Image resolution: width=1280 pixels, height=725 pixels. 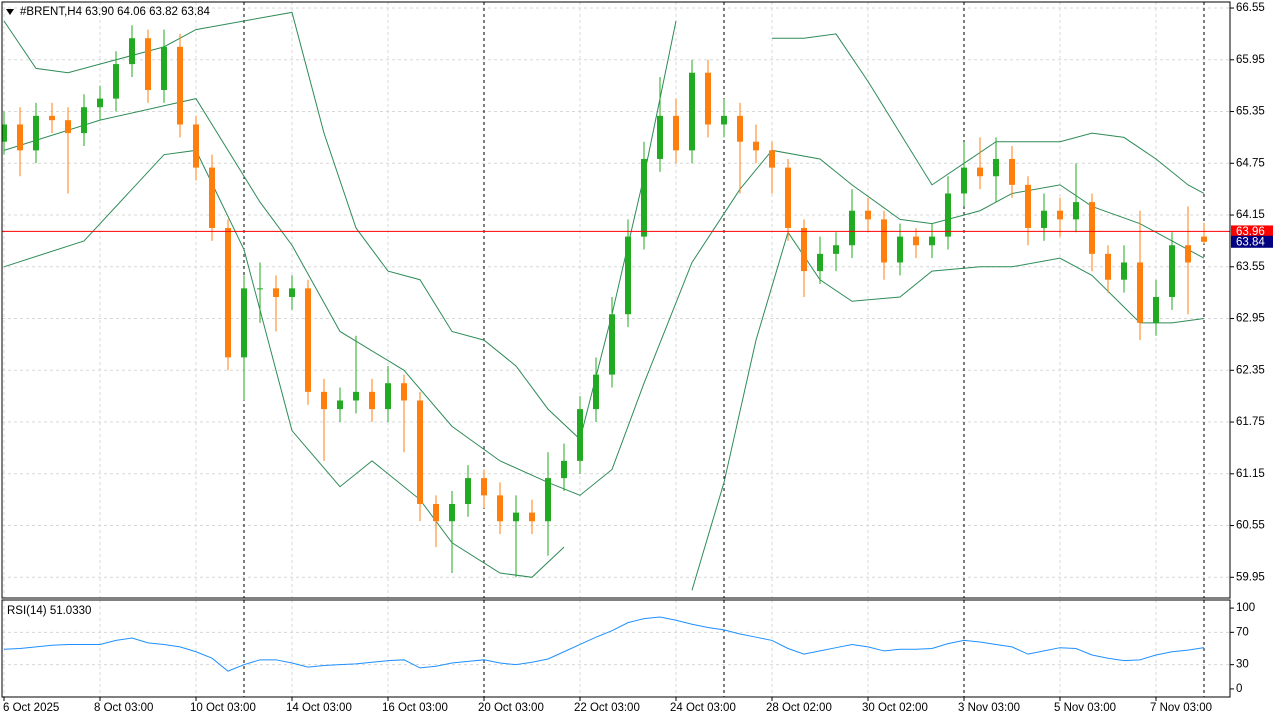 What do you see at coordinates (1250, 319) in the screenshot?
I see `y-tick-label: 62.95` at bounding box center [1250, 319].